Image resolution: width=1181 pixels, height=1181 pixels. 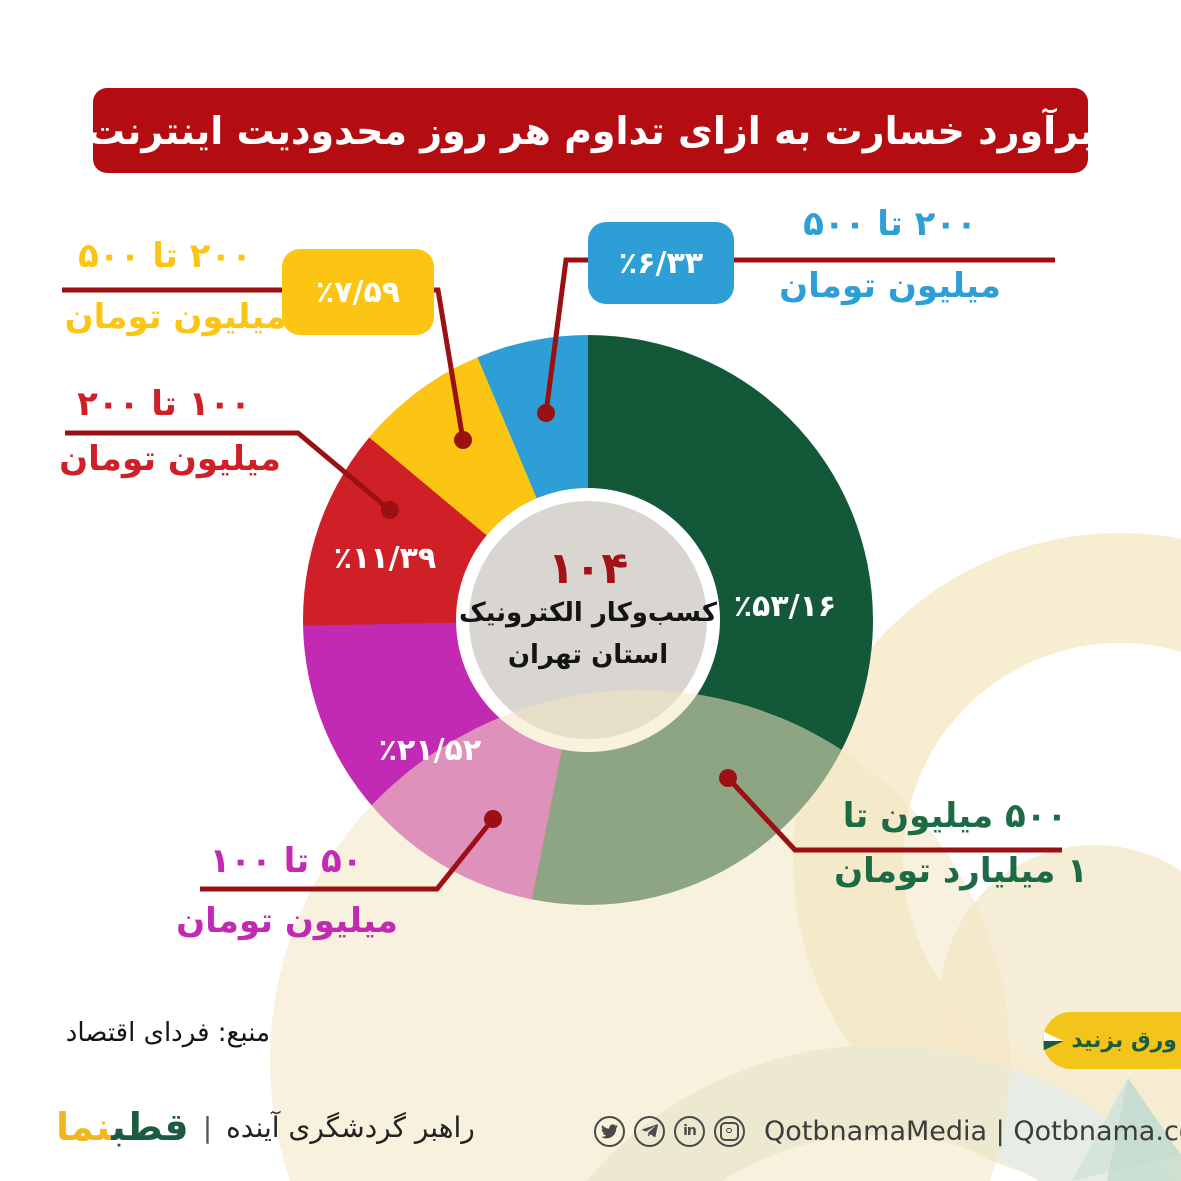 What do you see at coordinates (955, 816) in the screenshot?
I see `callout-label-green-range: ۵۰۰ میلیون تا` at bounding box center [955, 816].